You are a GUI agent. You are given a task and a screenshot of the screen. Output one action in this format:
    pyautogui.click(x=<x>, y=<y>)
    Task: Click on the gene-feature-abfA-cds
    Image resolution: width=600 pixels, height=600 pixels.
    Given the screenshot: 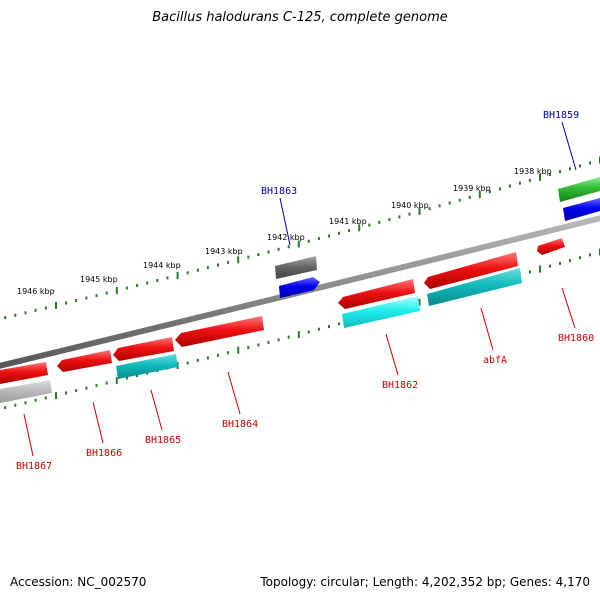 What is the action you would take?
    pyautogui.click(x=474, y=287)
    